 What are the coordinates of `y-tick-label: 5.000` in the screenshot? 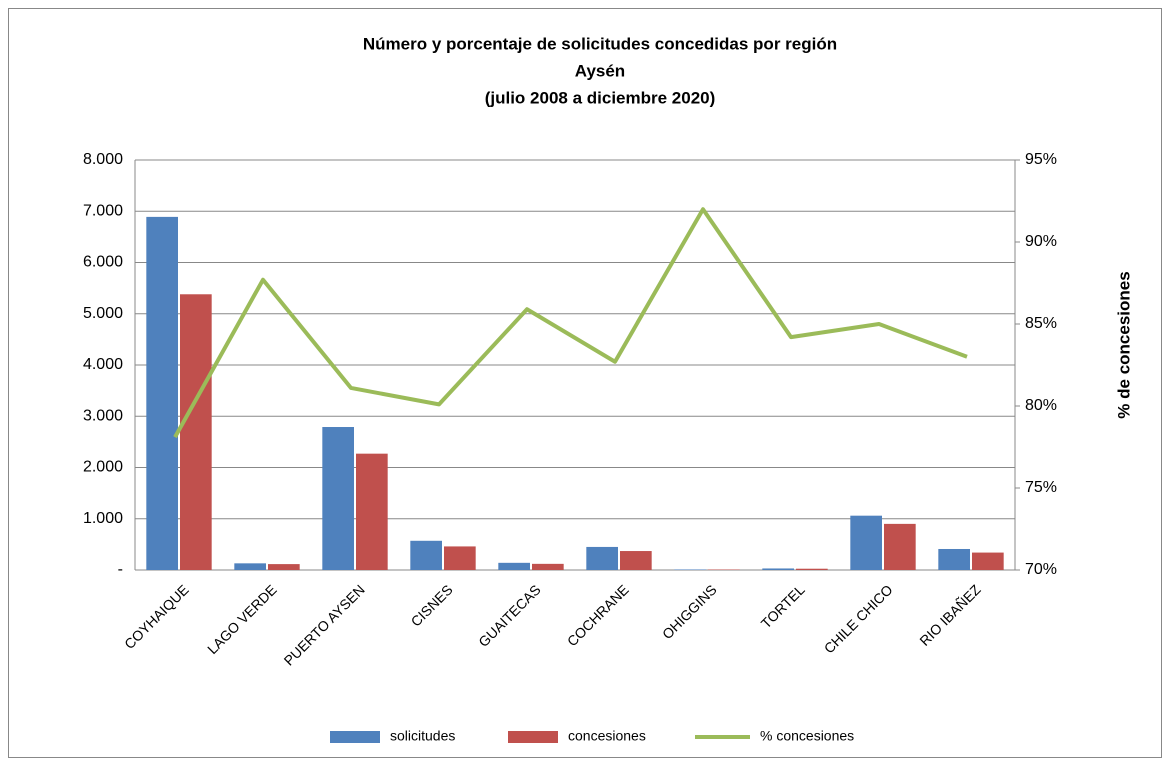 It's located at (103, 313).